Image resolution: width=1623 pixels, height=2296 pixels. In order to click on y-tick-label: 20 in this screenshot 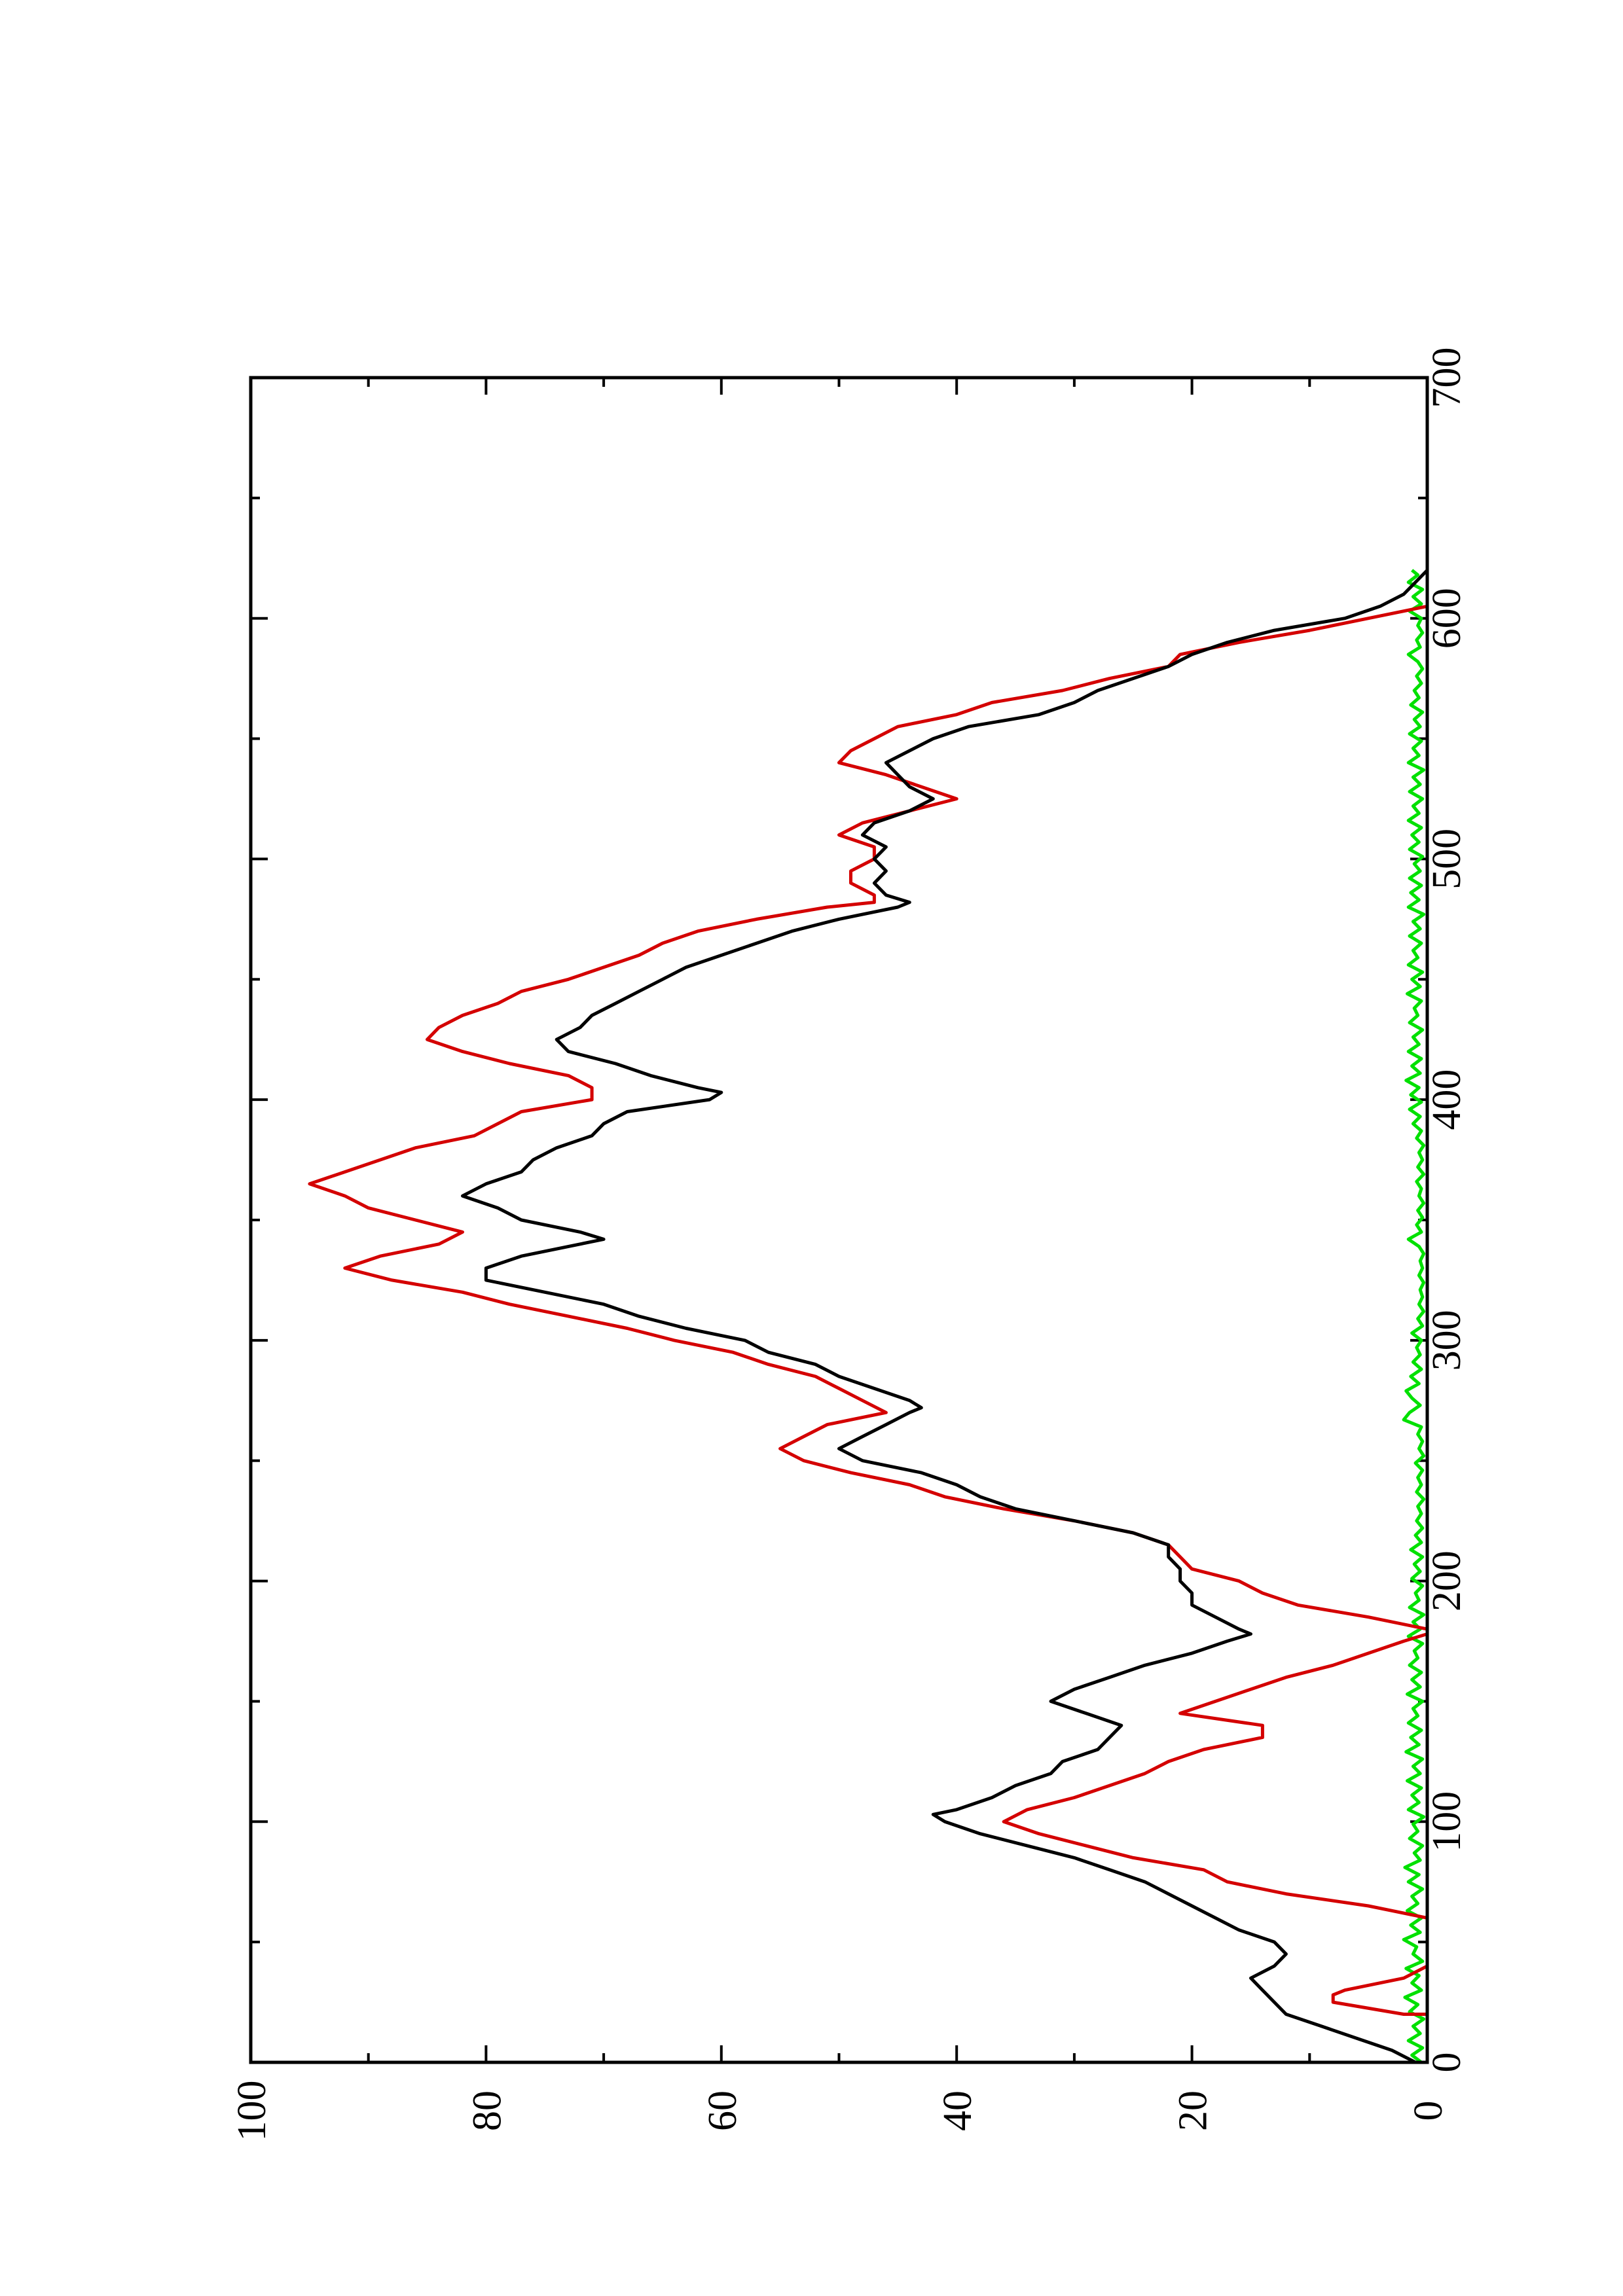, I will do `click(1193, 2110)`.